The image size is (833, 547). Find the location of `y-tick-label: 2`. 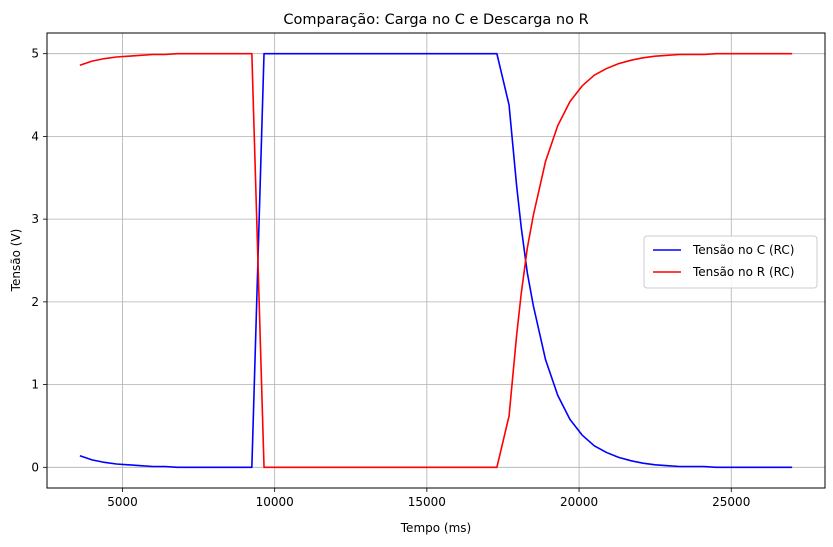

y-tick-label: 2 is located at coordinates (35, 302).